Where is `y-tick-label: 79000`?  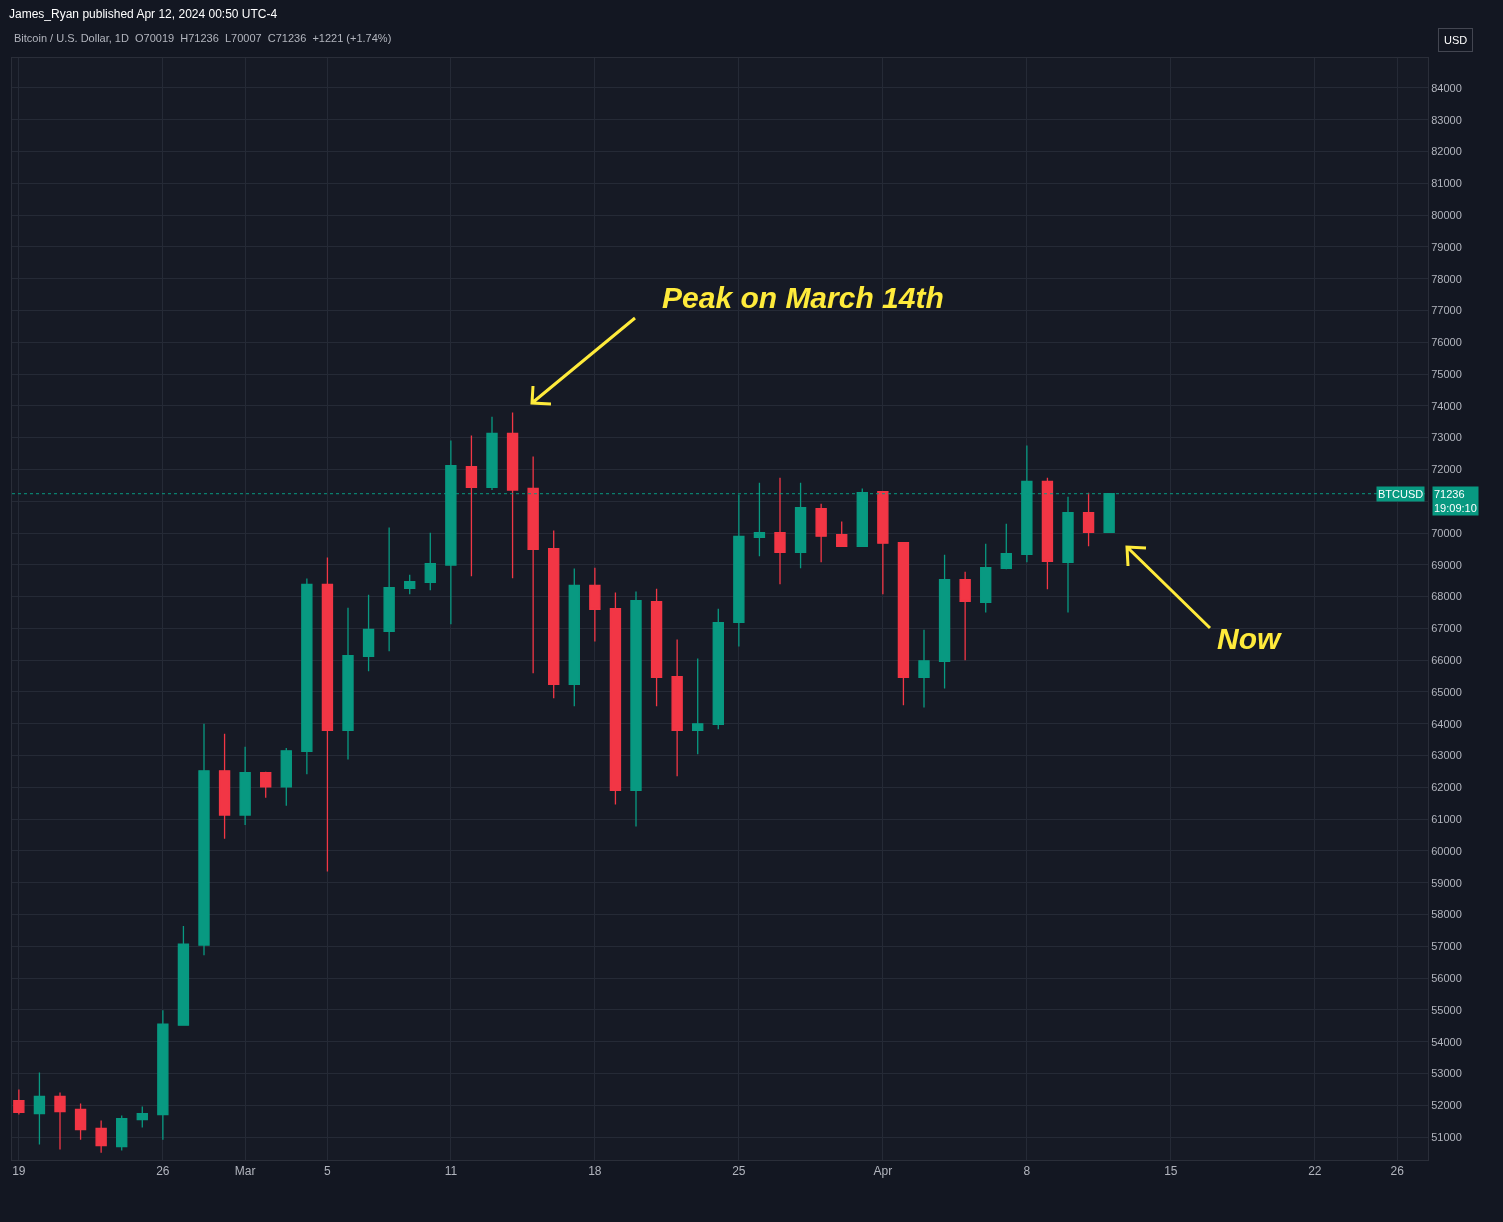
y-tick-label: 79000 is located at coordinates (1446, 246).